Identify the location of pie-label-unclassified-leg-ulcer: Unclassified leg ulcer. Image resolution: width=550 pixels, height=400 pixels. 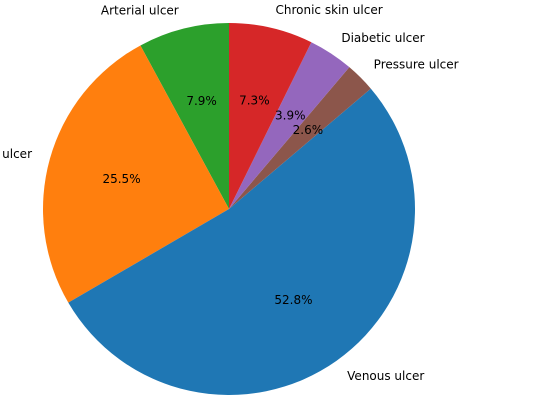
(16, 154).